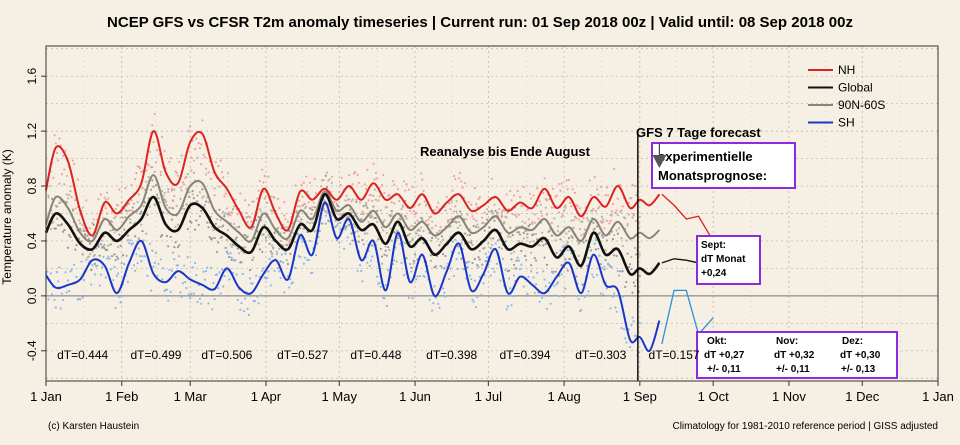 The image size is (960, 445). I want to click on x-tick-label: 1 Feb, so click(121, 396).